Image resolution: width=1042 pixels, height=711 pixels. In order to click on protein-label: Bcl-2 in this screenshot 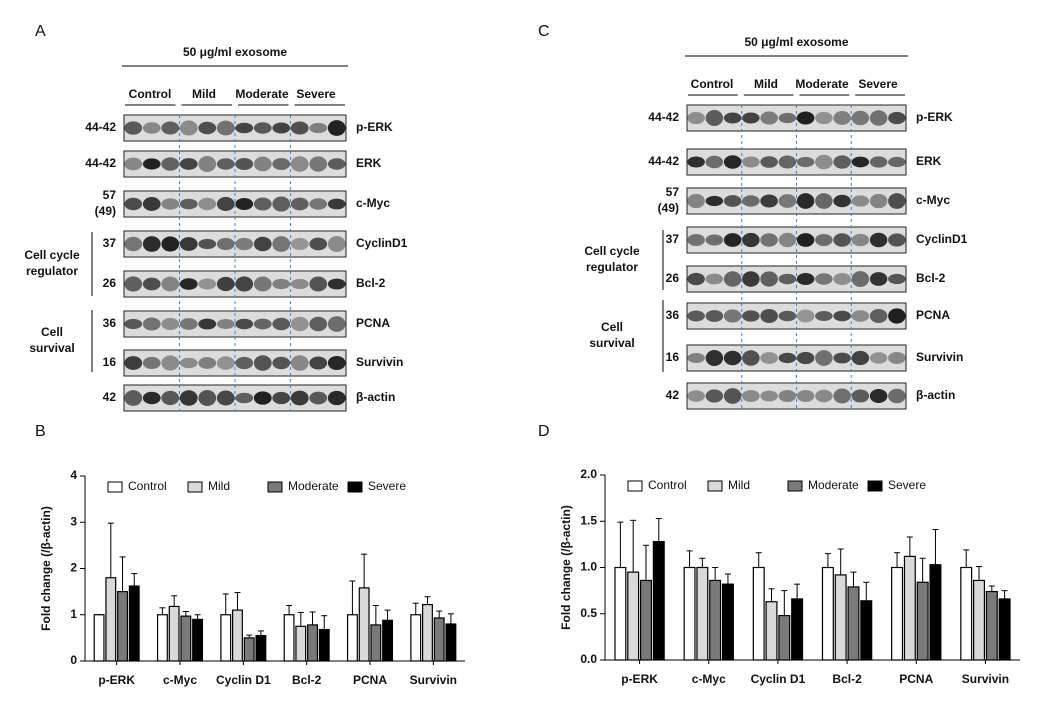, I will do `click(371, 283)`.